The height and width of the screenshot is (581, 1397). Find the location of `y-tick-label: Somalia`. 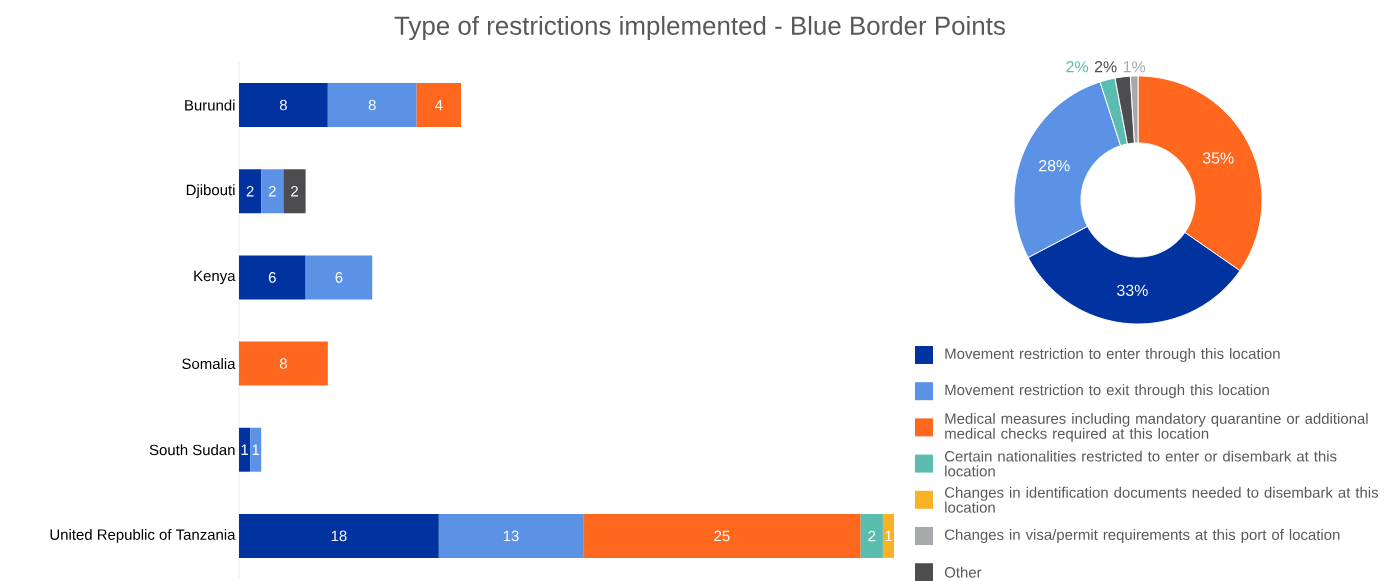

y-tick-label: Somalia is located at coordinates (209, 363).